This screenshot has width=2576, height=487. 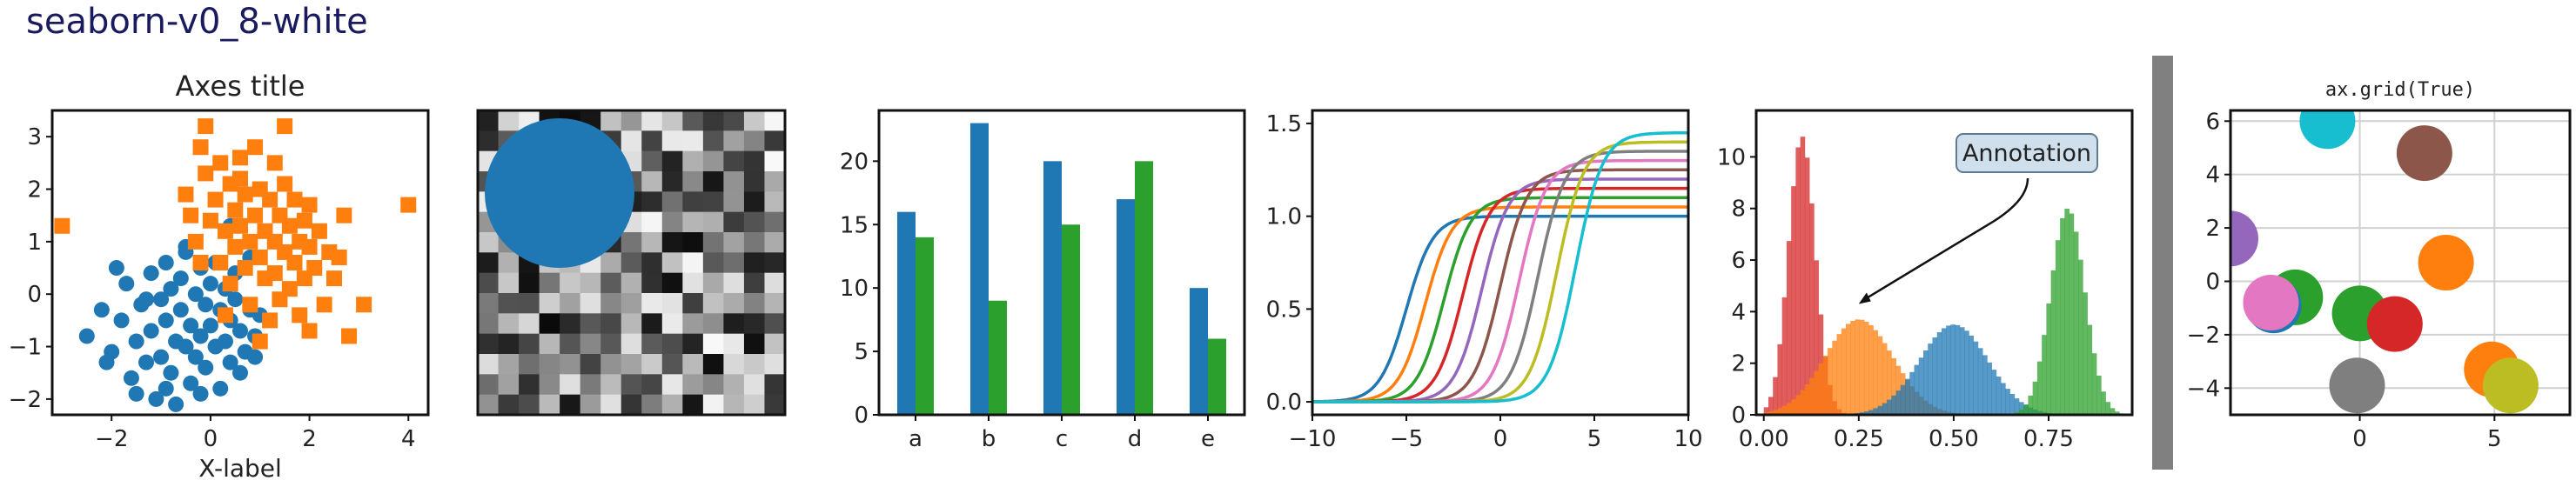 I want to click on y-tick-label: 5, so click(x=861, y=352).